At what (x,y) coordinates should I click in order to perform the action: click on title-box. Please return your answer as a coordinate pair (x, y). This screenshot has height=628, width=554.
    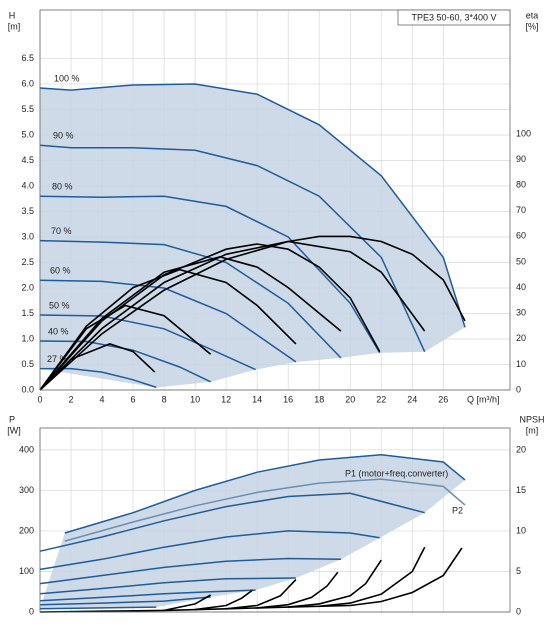
    Looking at the image, I should click on (454, 17).